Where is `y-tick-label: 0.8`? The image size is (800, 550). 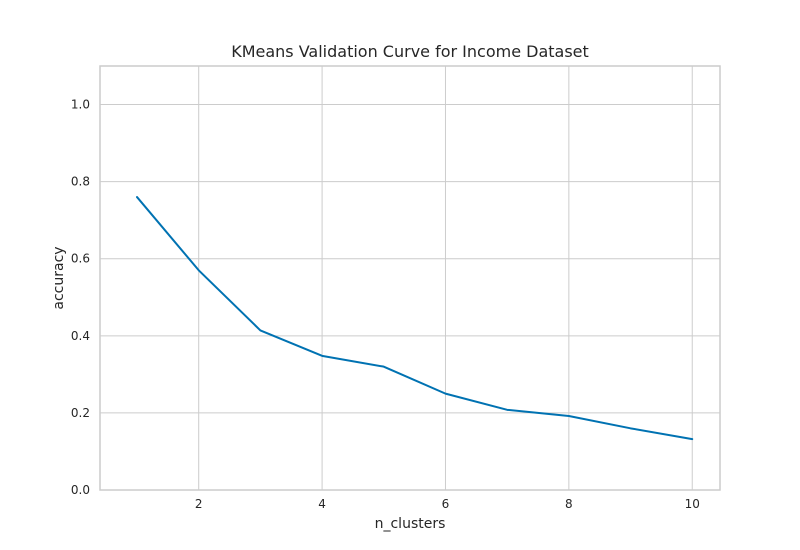 y-tick-label: 0.8 is located at coordinates (80, 182).